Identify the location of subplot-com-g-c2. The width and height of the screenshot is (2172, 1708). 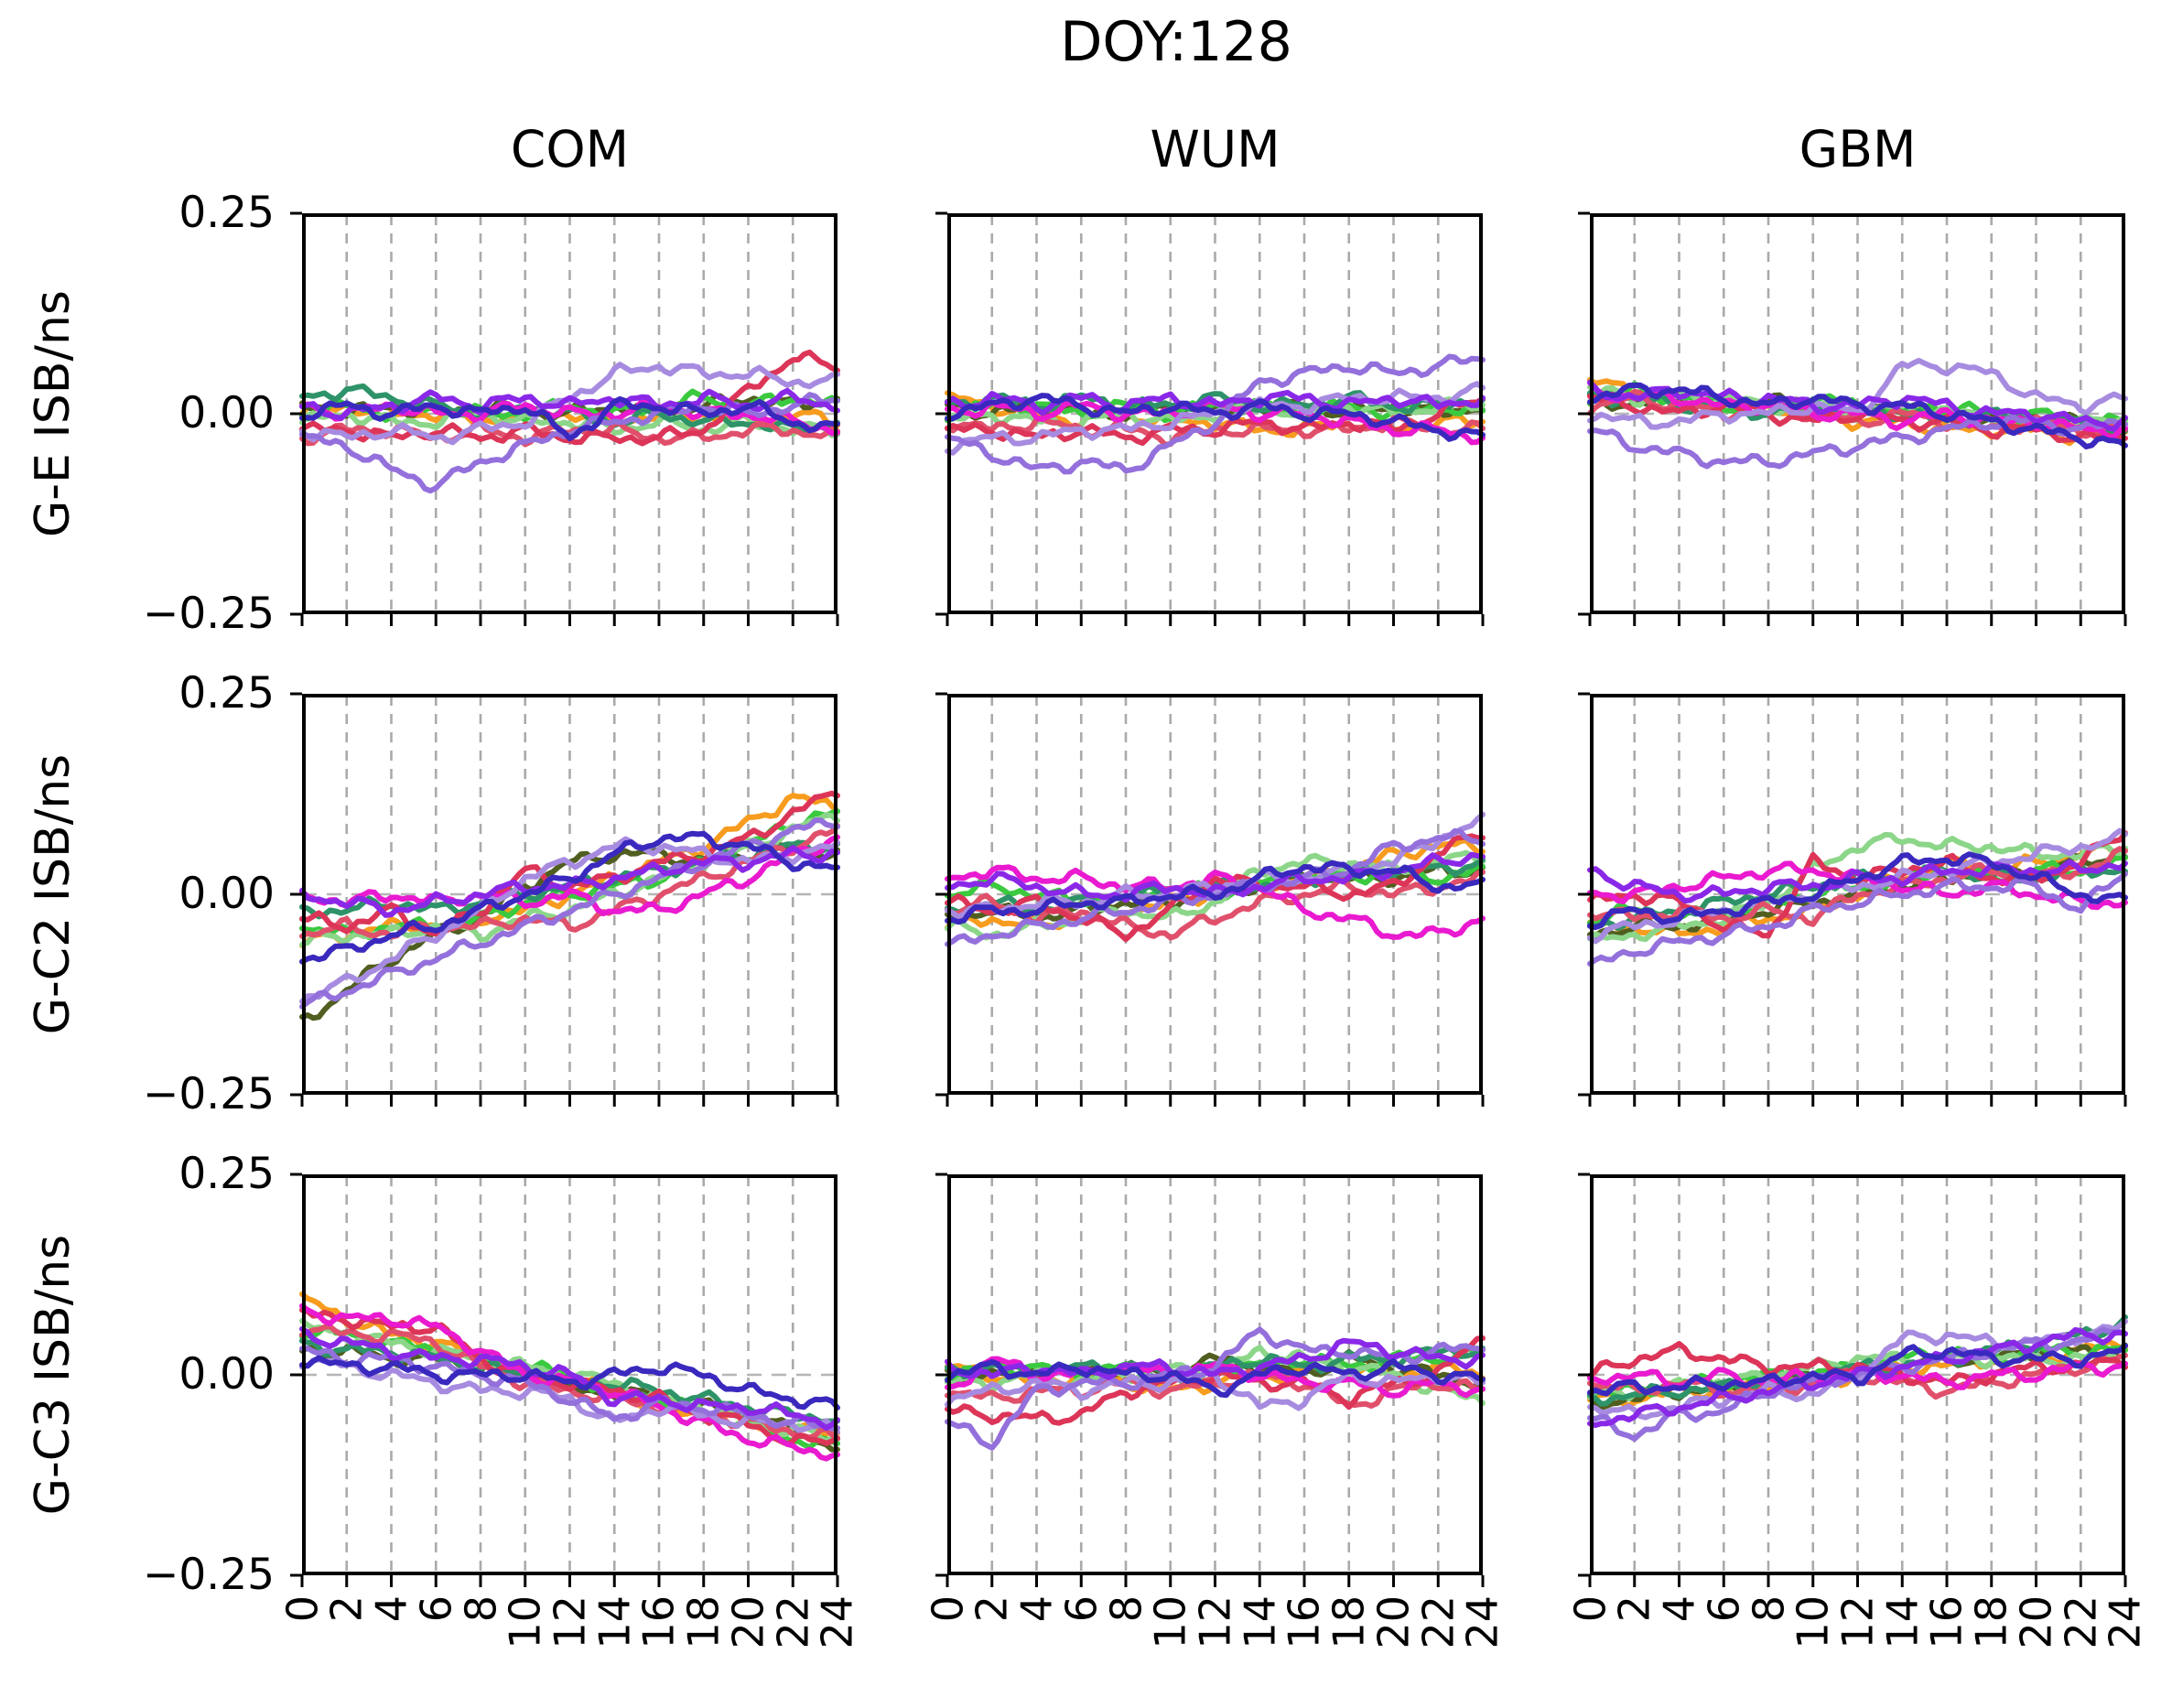
(565, 899).